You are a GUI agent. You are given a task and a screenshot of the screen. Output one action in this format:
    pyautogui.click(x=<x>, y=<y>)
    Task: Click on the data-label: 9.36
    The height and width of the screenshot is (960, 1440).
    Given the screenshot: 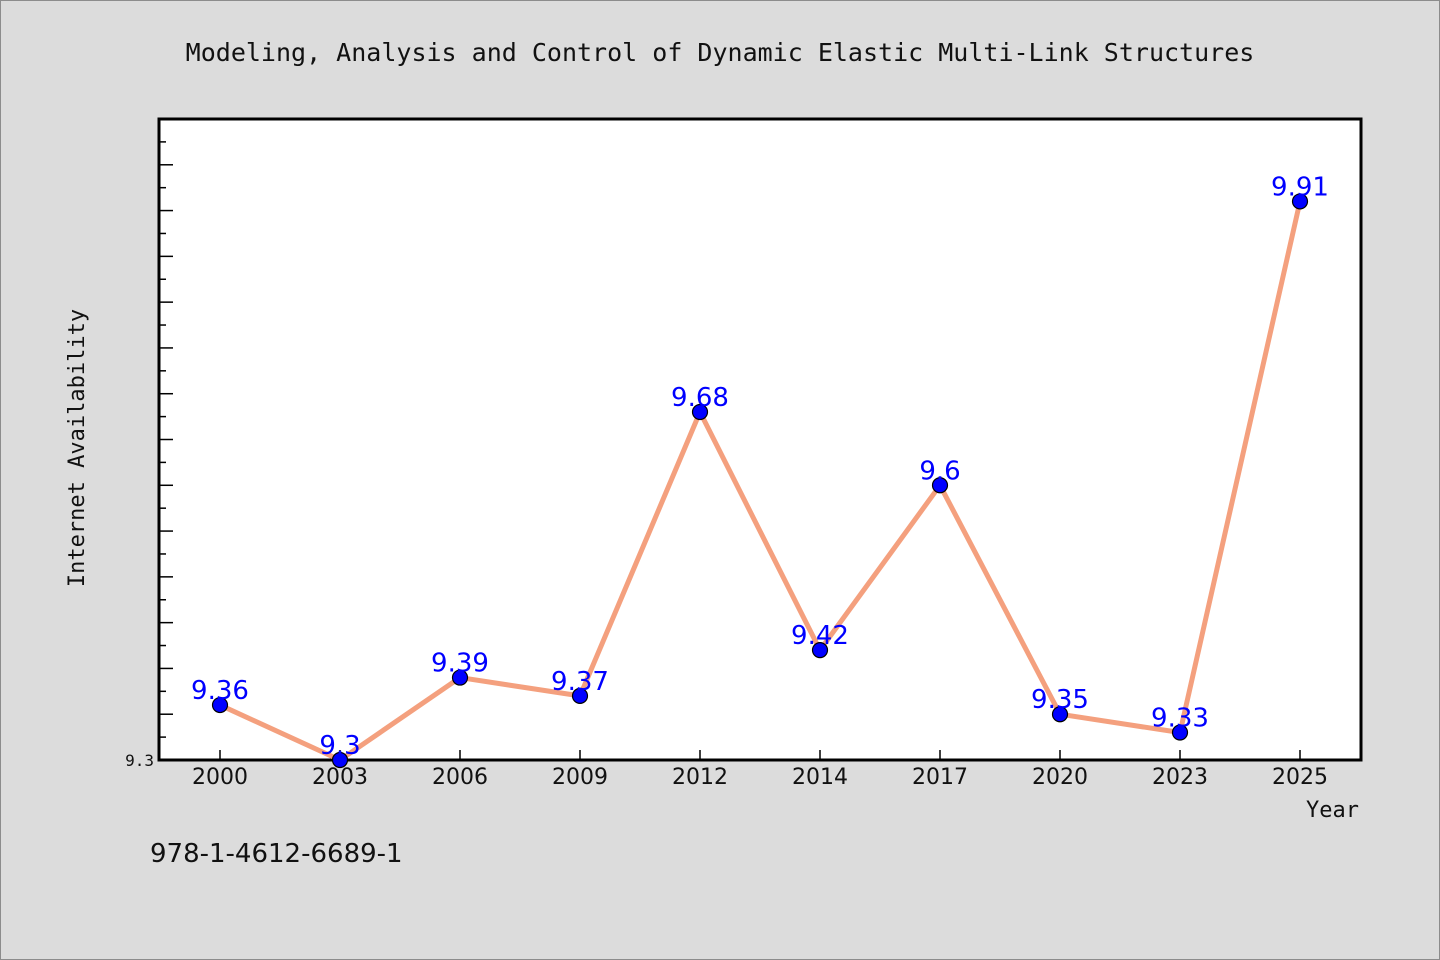 What is the action you would take?
    pyautogui.click(x=220, y=691)
    